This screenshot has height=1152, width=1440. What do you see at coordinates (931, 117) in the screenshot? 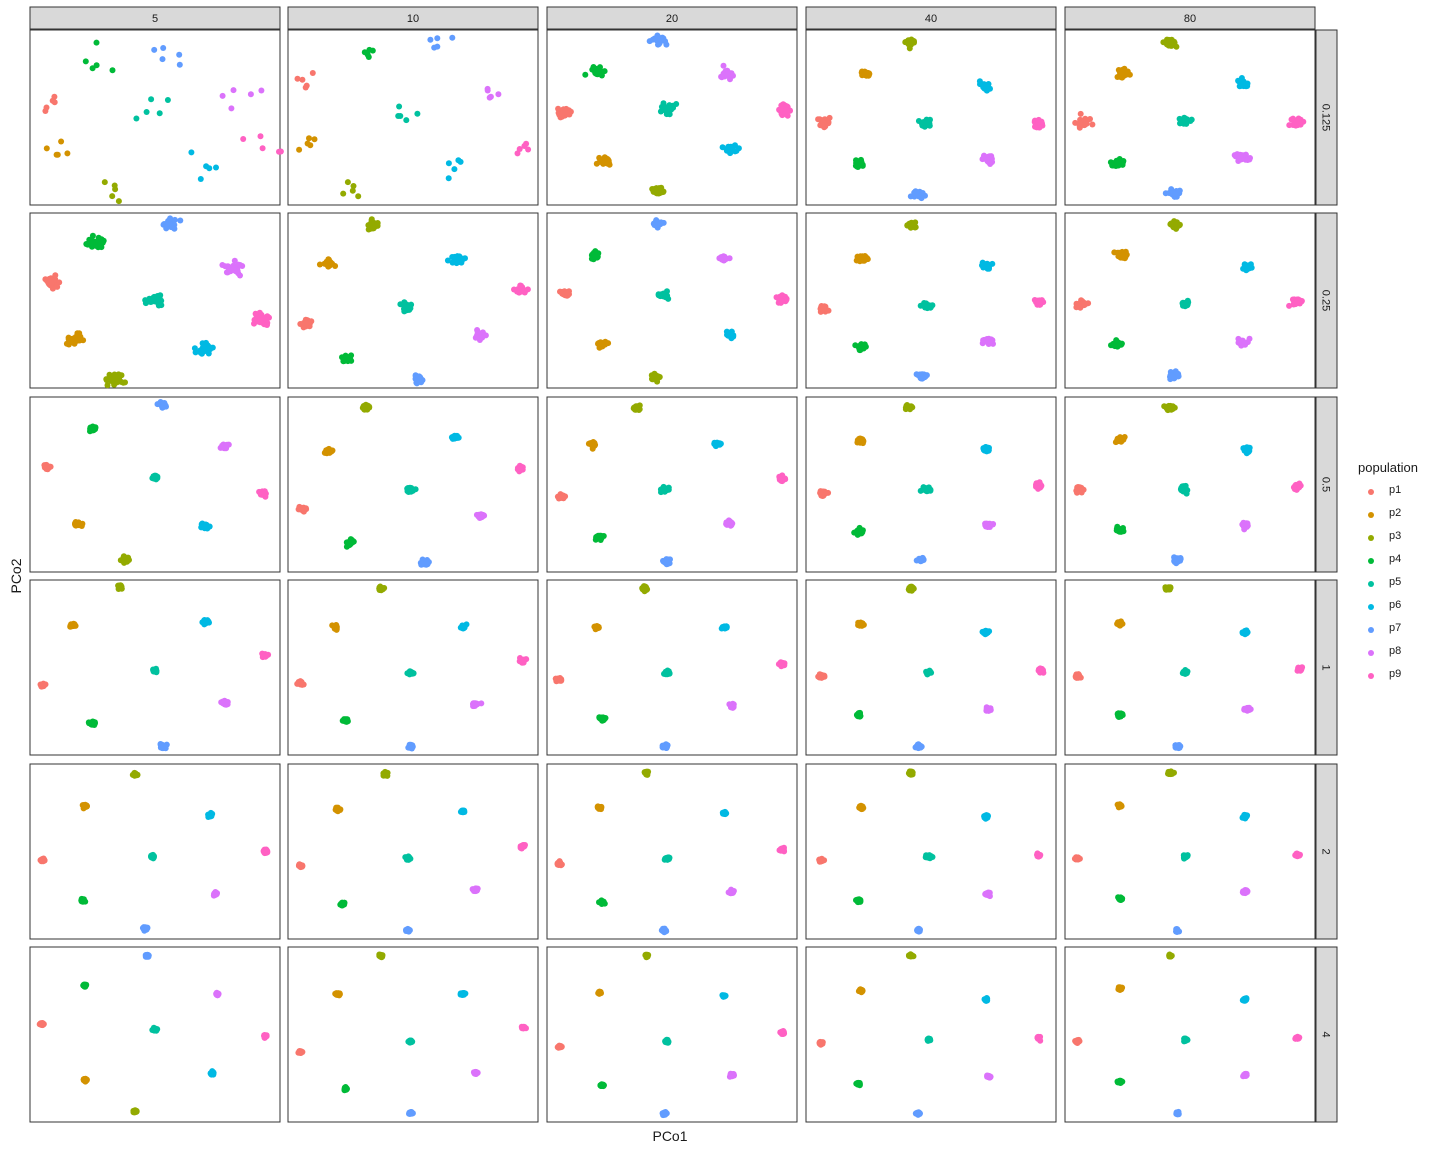
I see `panel-0.125-40` at bounding box center [931, 117].